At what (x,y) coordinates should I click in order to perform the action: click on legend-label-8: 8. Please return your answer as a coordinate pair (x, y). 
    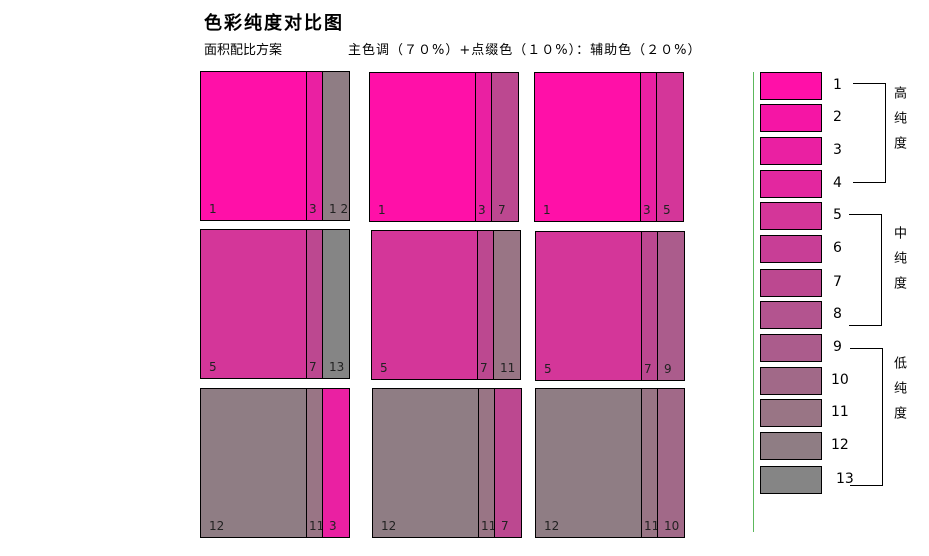
    Looking at the image, I should click on (837, 314).